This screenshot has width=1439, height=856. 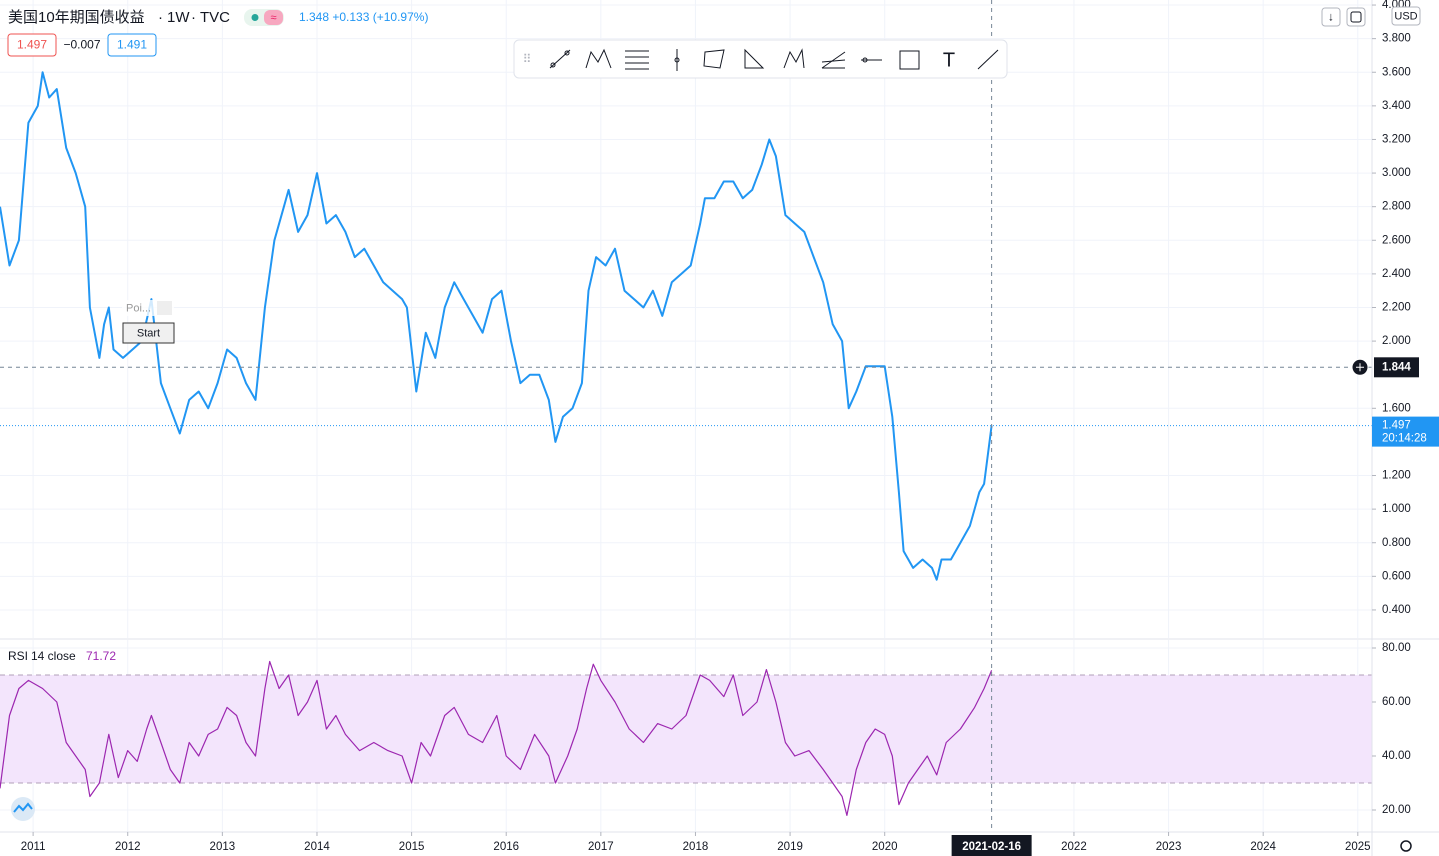 What do you see at coordinates (1406, 846) in the screenshot?
I see `settings-icon` at bounding box center [1406, 846].